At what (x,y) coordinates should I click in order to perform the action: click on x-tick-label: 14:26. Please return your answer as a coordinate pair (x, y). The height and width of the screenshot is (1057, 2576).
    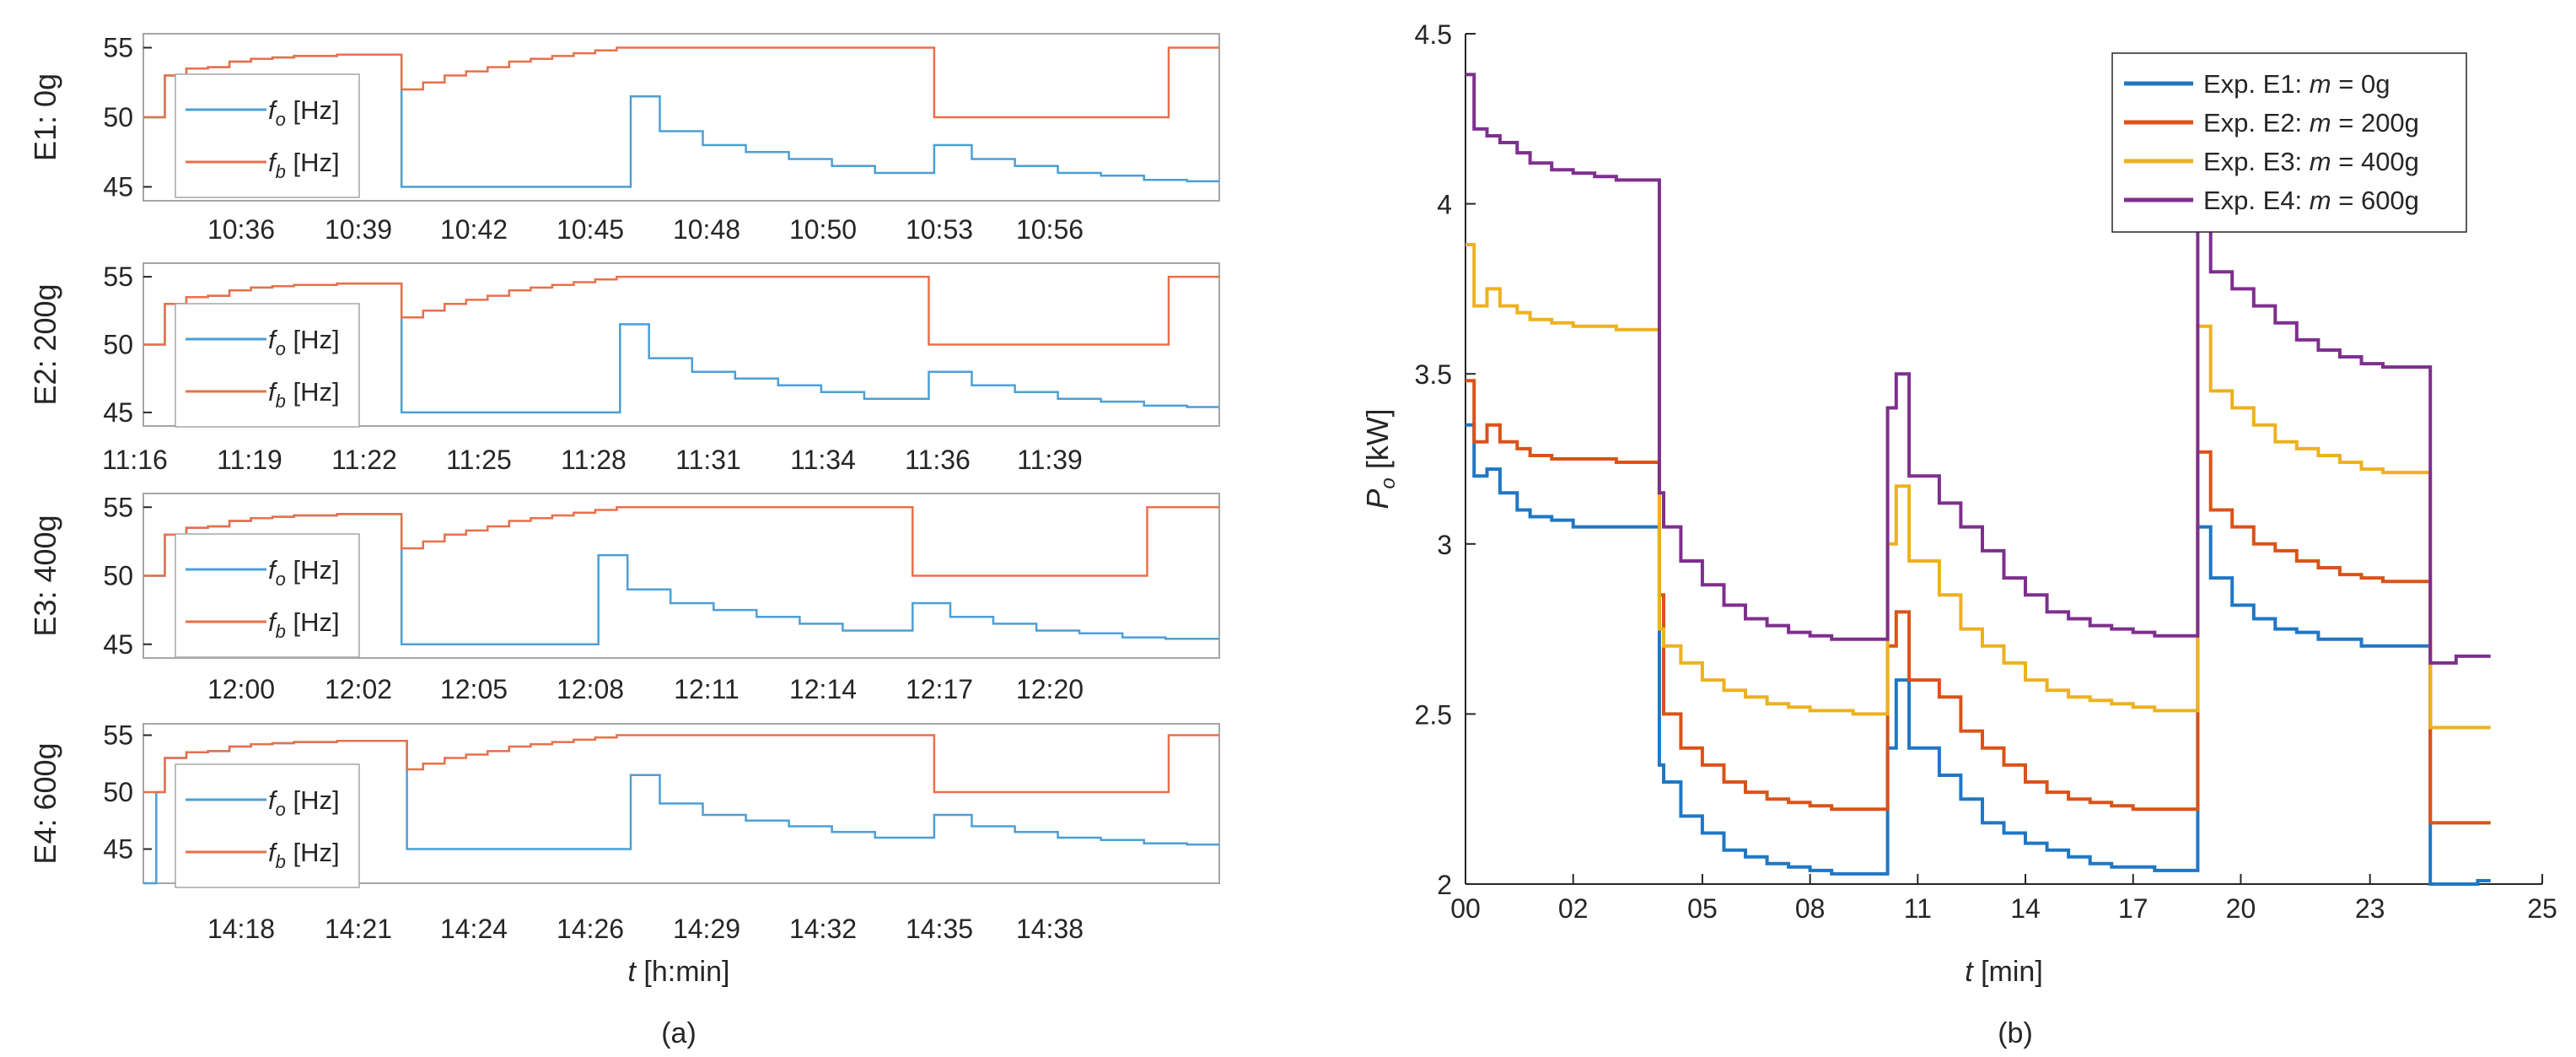
    Looking at the image, I should click on (590, 929).